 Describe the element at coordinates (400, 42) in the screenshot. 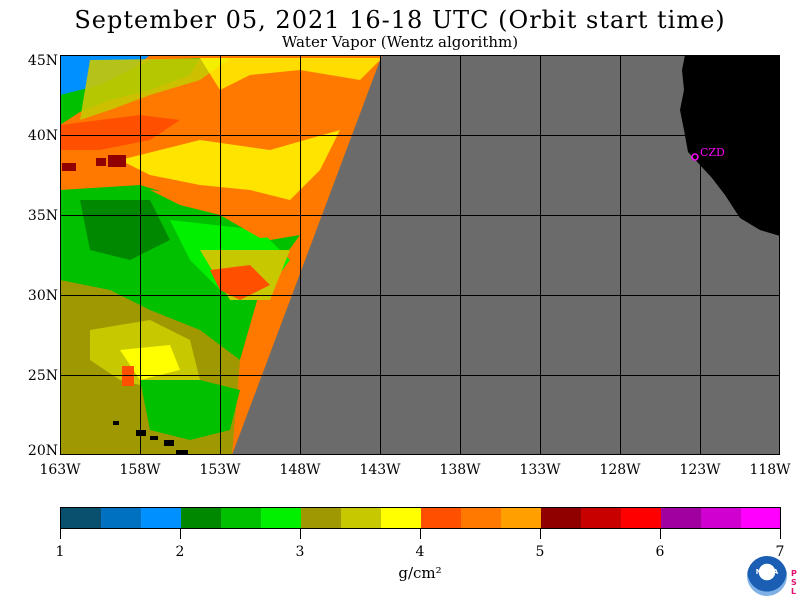

I see `map-subtitle: Water Vapor (Wentz algorithm)` at that location.